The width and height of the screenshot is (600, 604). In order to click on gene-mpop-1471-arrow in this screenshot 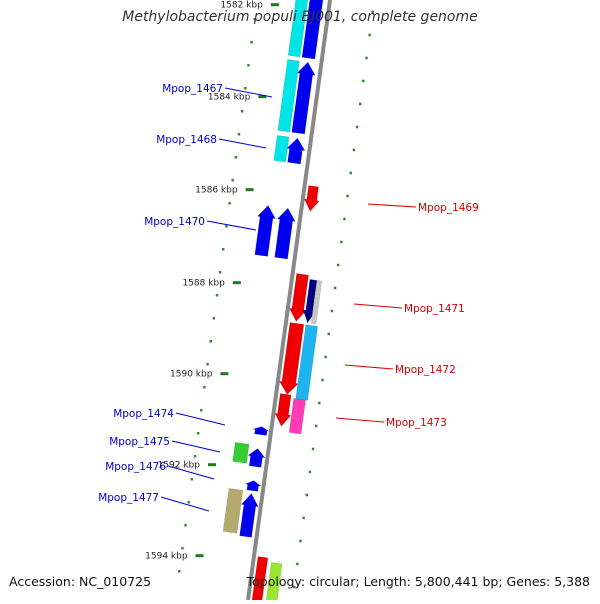, I will do `click(298, 297)`.